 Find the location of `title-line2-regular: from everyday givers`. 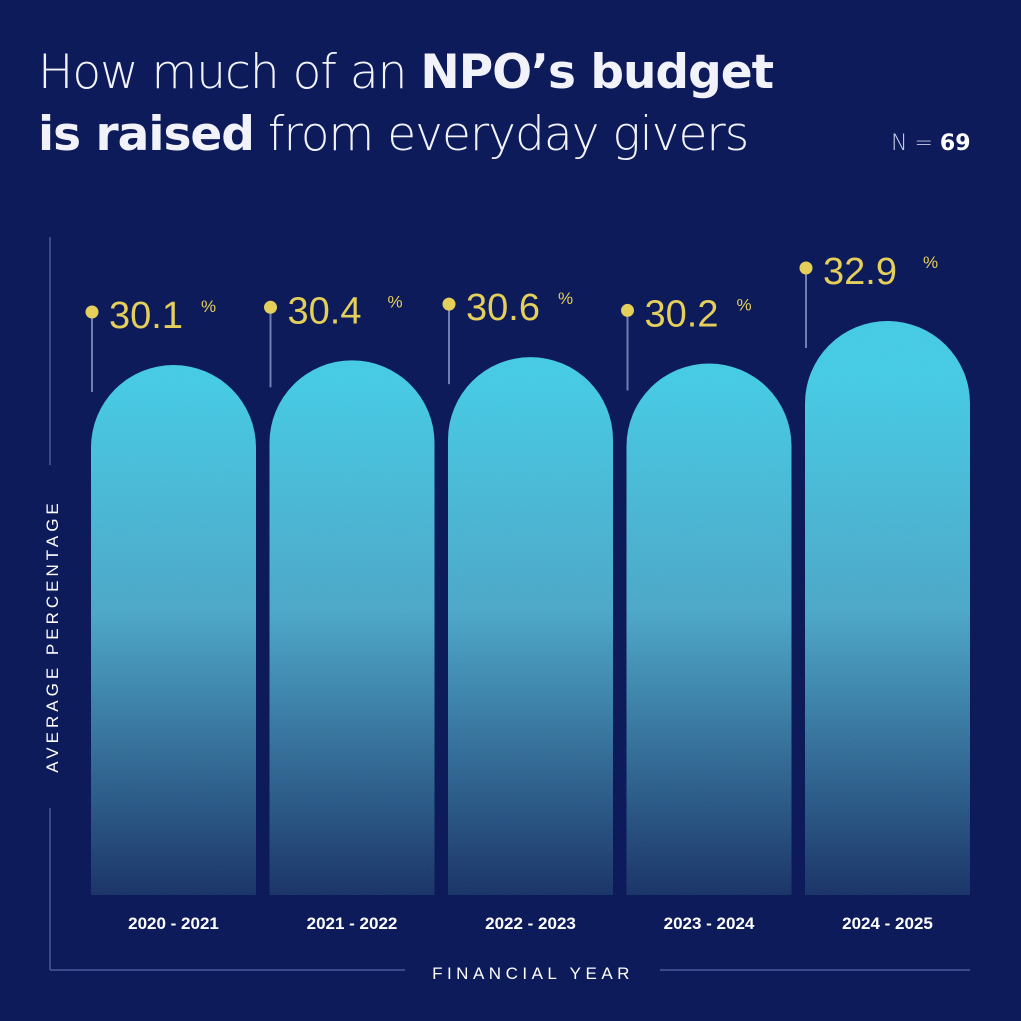

title-line2-regular: from everyday givers is located at coordinates (501, 134).